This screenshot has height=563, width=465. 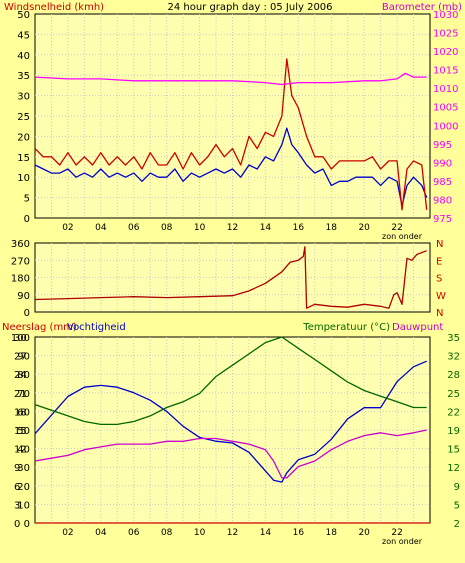 I want to click on right-tick-label: 990, so click(x=442, y=163).